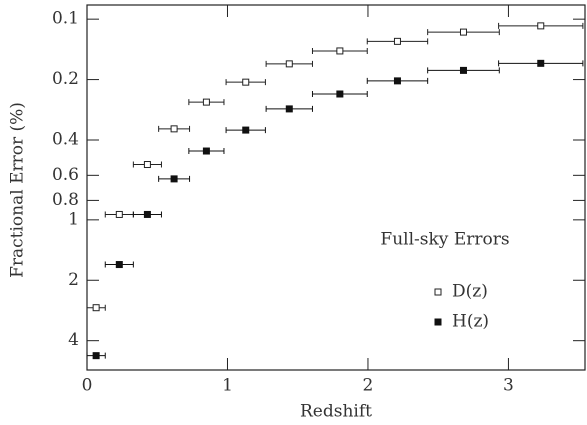 This screenshot has width=587, height=425. Describe the element at coordinates (87, 386) in the screenshot. I see `x-tick-label: 0` at that location.